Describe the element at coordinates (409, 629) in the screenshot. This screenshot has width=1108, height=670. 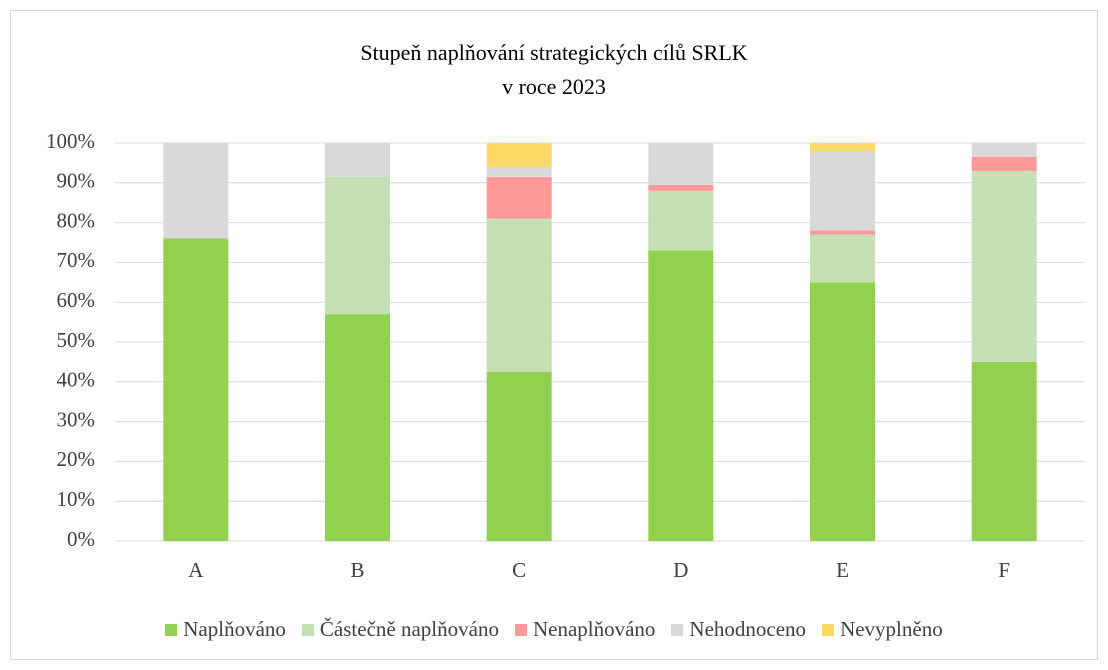
I see `legend-label: Částečně naplňováno` at that location.